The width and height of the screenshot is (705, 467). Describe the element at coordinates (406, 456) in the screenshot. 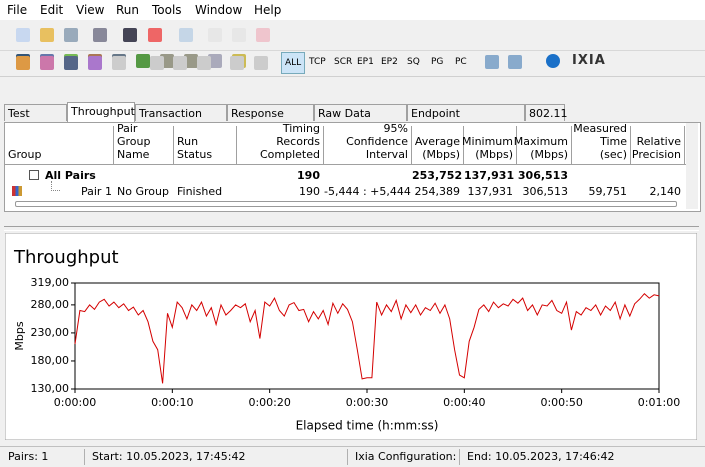

I see `status-text: Ixia Configuration:` at that location.